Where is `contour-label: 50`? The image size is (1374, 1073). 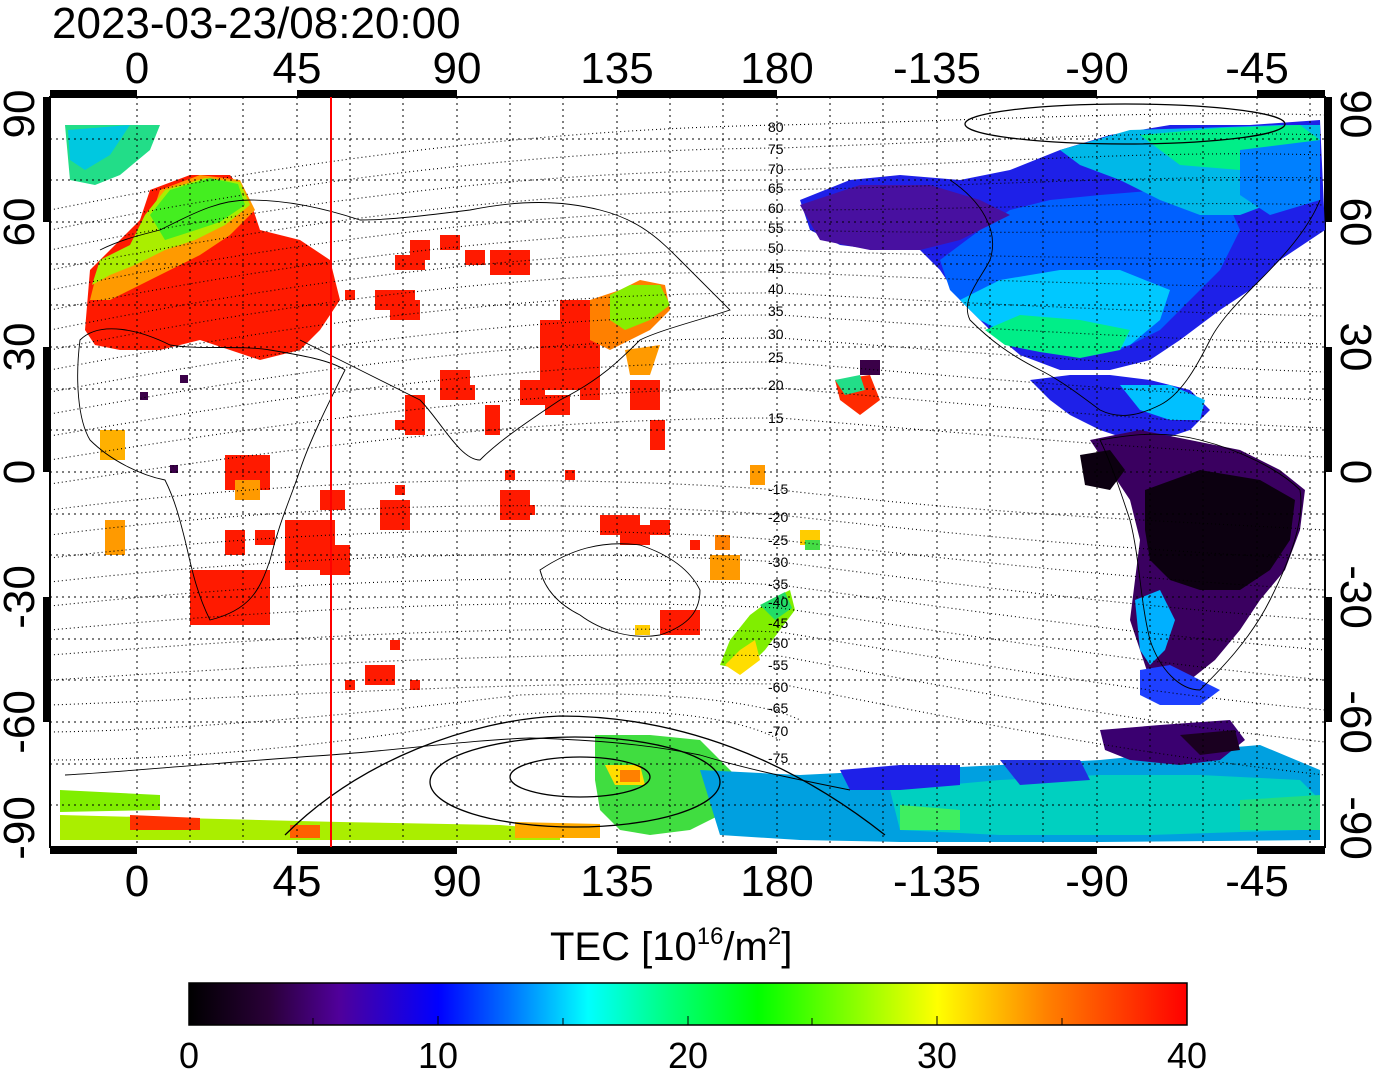 contour-label: 50 is located at coordinates (776, 248).